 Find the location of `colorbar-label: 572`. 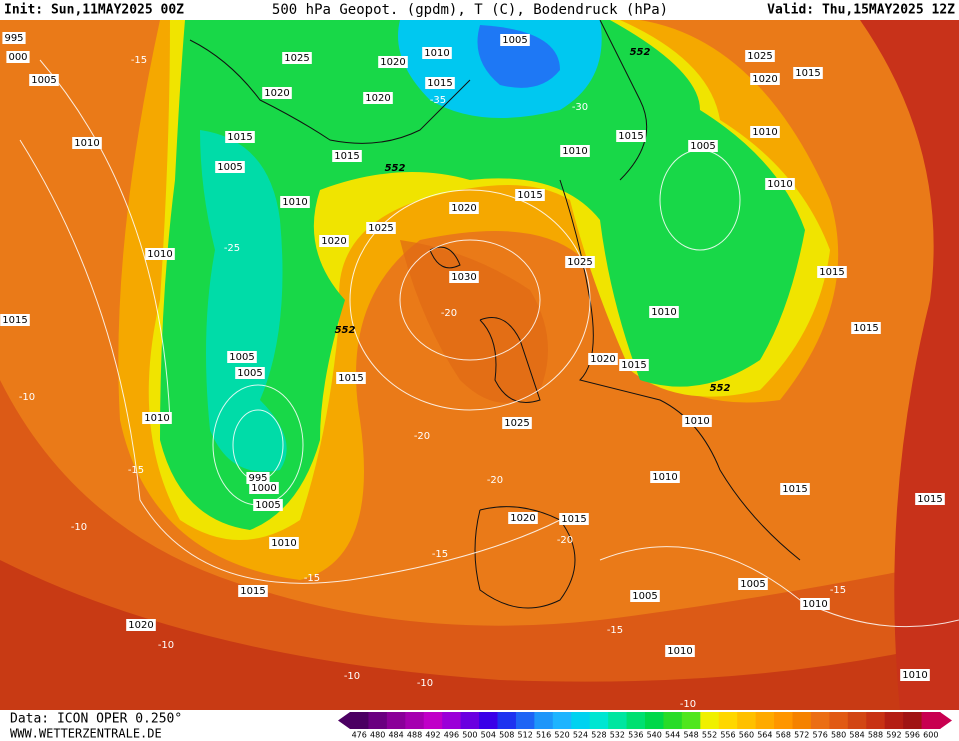

colorbar-label: 572 is located at coordinates (801, 735).